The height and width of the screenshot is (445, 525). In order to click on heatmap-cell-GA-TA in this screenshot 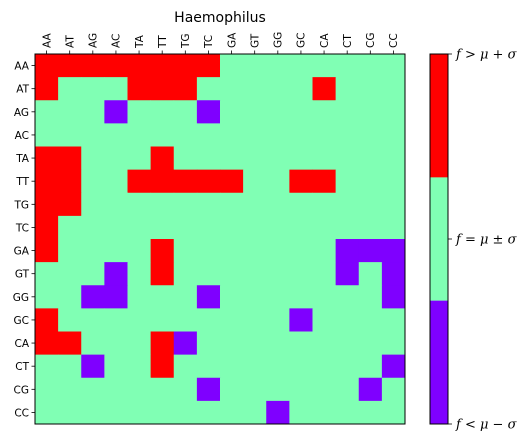, I will do `click(139, 251)`.